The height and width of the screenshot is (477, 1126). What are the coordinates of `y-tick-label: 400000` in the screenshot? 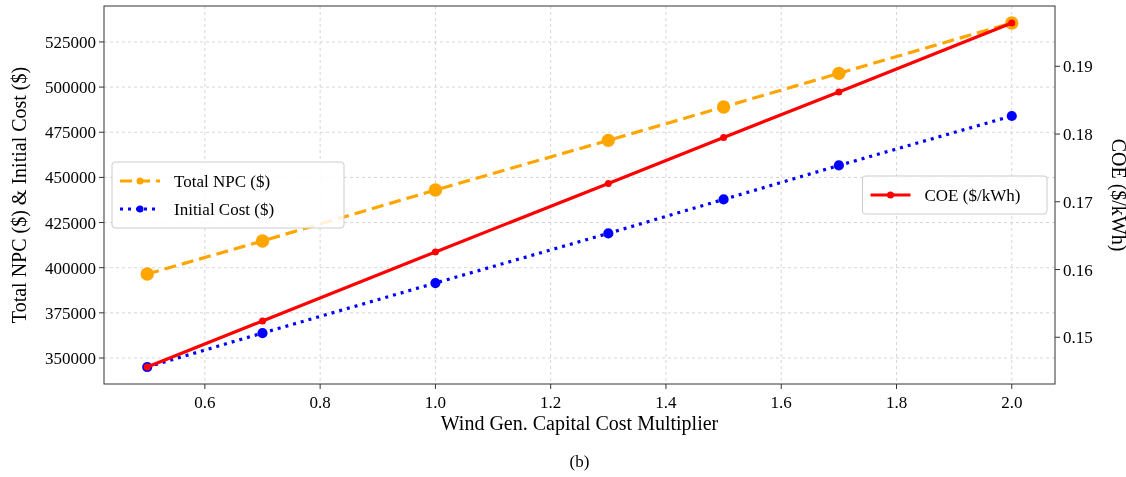 It's located at (70, 268).